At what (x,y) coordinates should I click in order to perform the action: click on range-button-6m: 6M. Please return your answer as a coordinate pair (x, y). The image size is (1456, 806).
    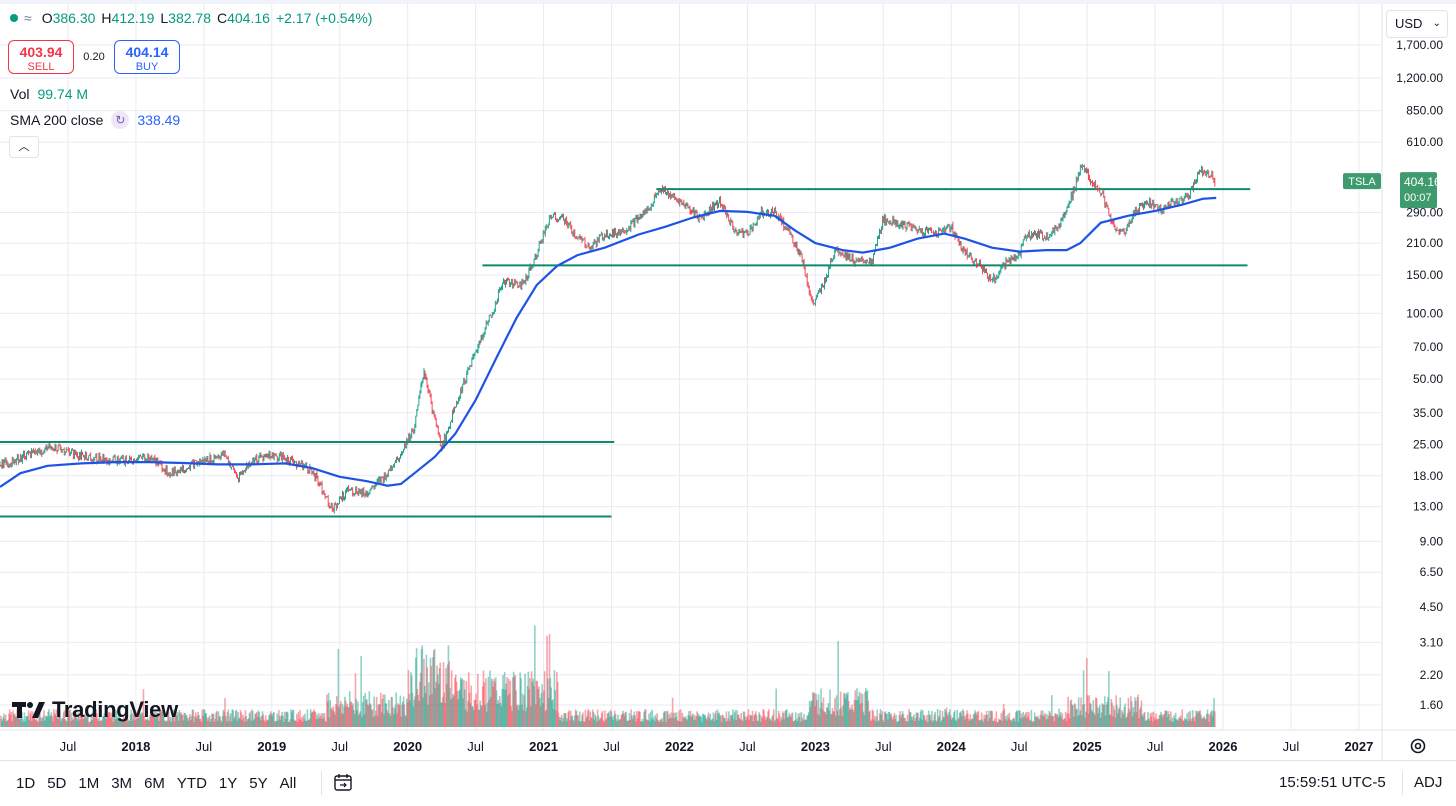
    Looking at the image, I should click on (154, 783).